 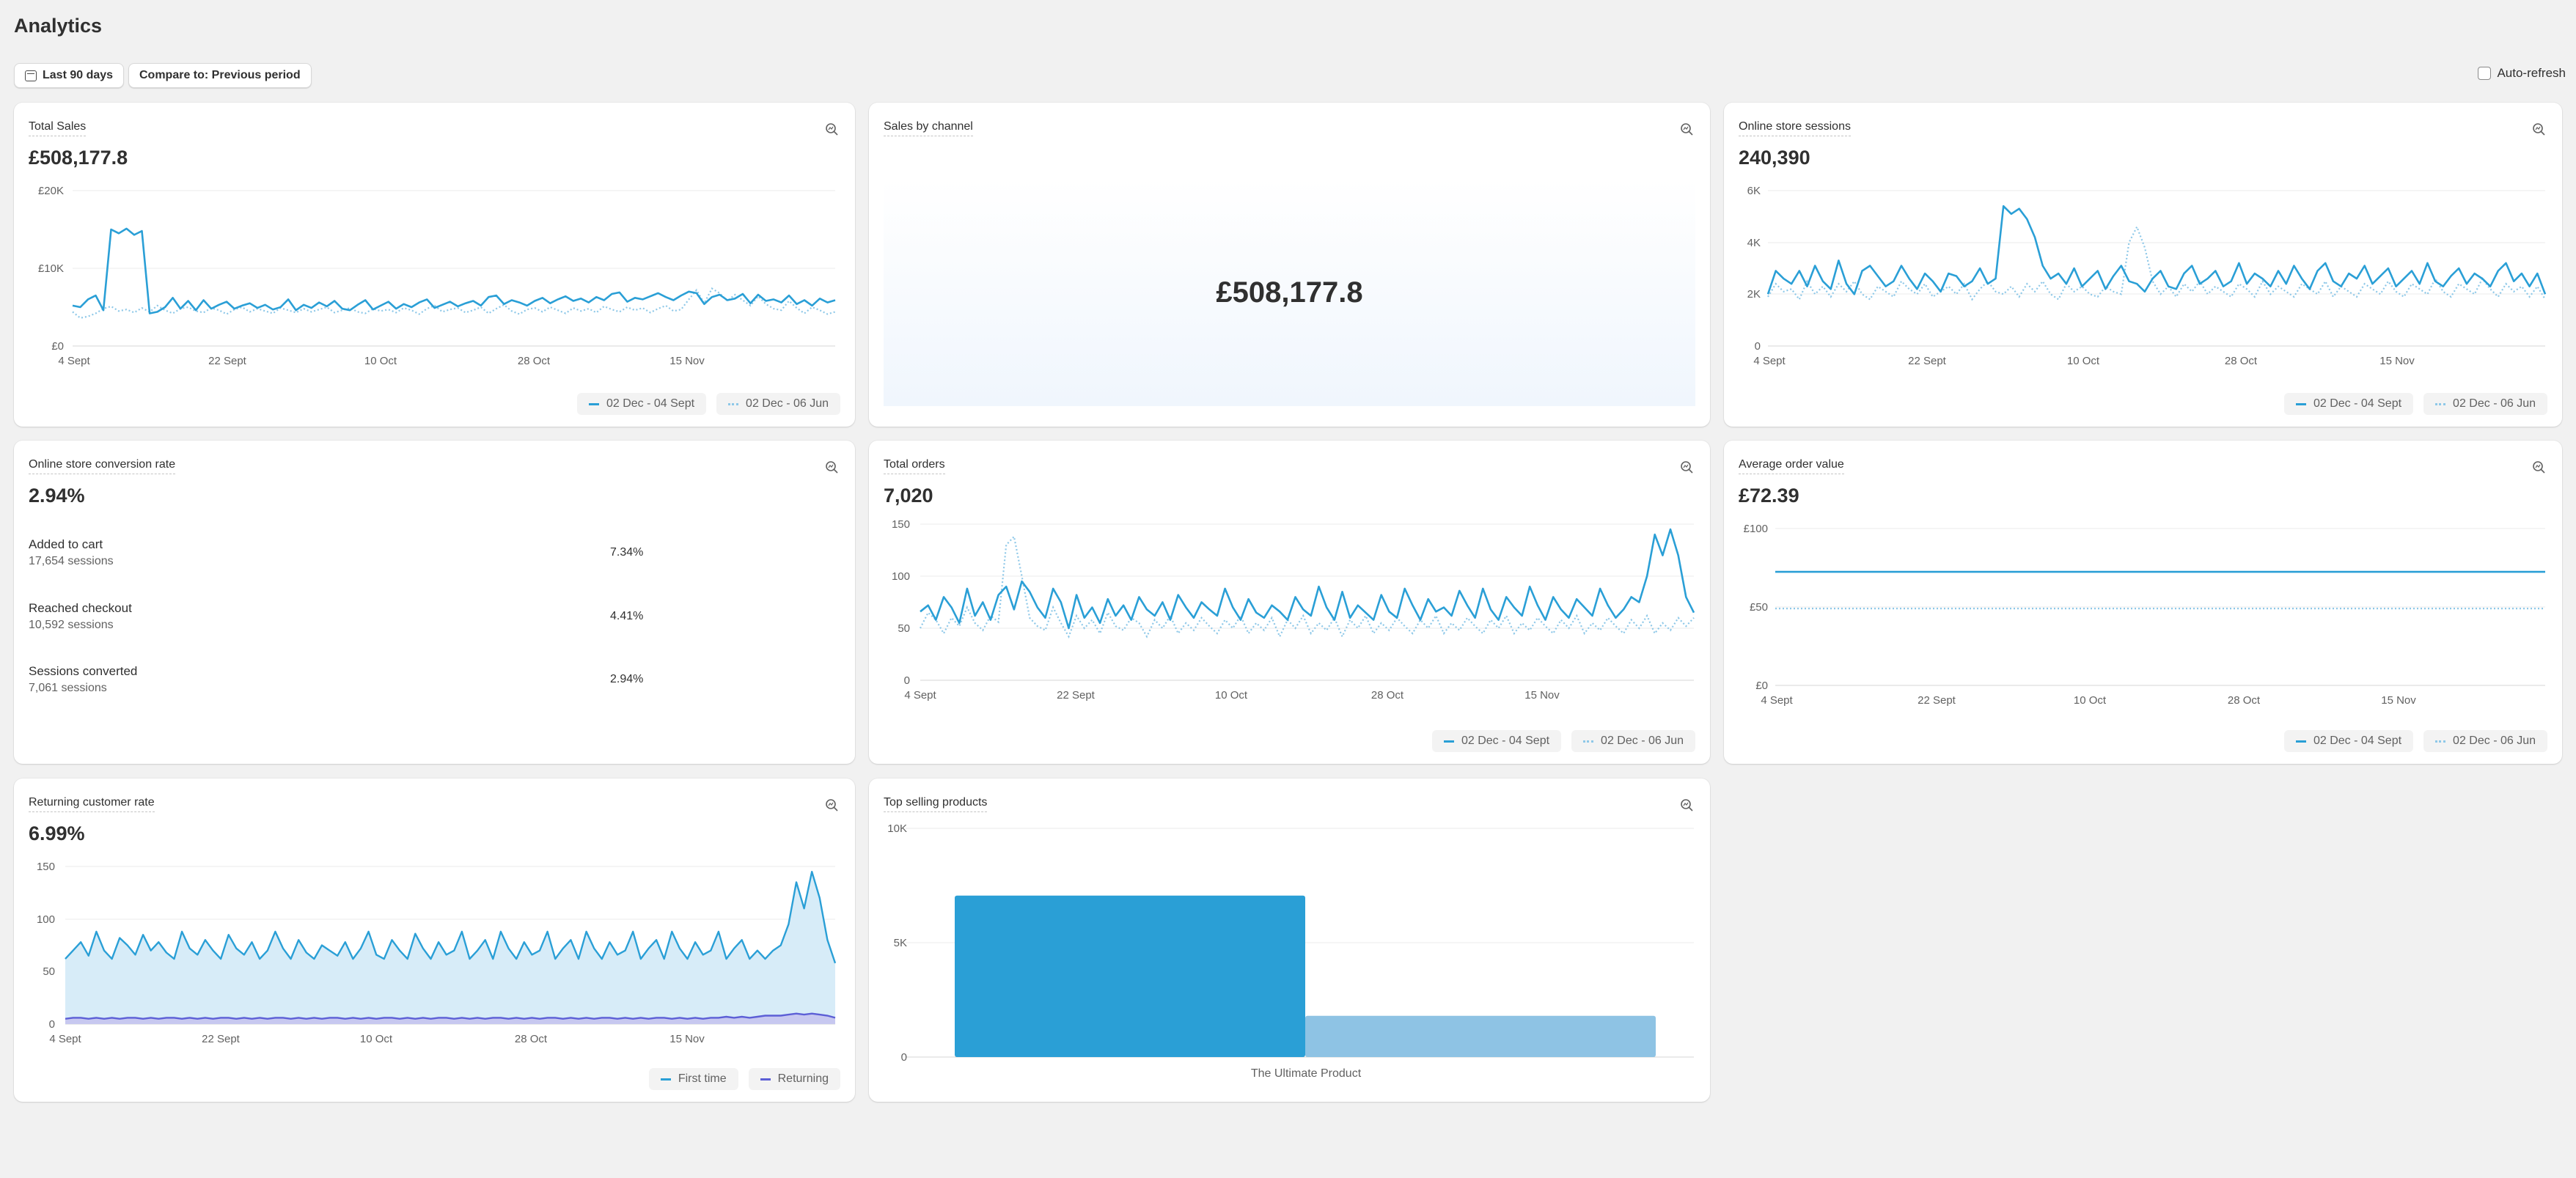 What do you see at coordinates (928, 128) in the screenshot?
I see `card-title: Sales by channel` at bounding box center [928, 128].